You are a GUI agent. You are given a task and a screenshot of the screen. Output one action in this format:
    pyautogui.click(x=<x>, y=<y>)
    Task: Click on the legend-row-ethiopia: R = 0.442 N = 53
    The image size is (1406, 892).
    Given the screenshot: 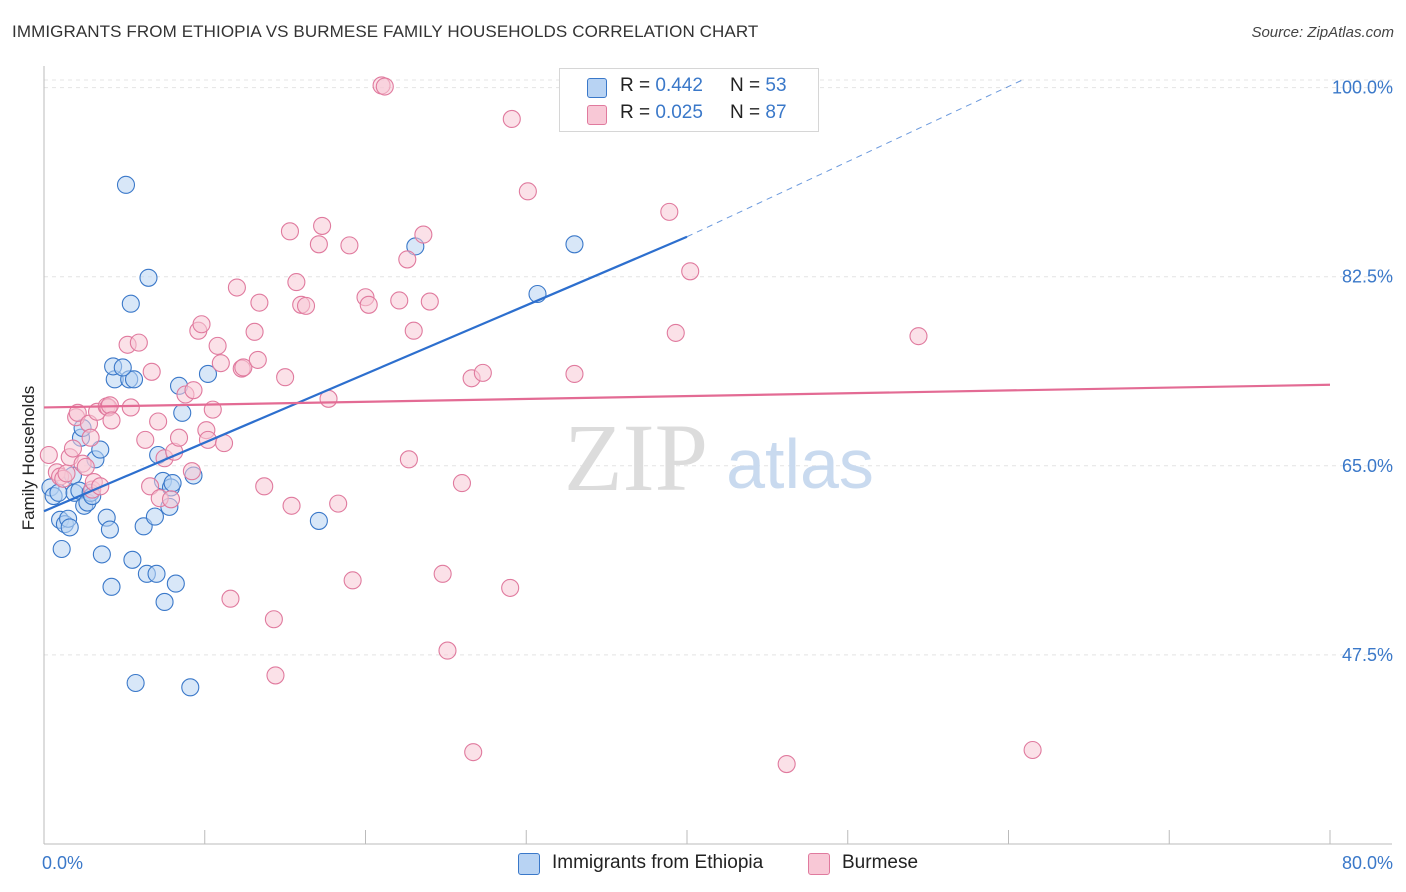 What is the action you would take?
    pyautogui.click(x=689, y=87)
    